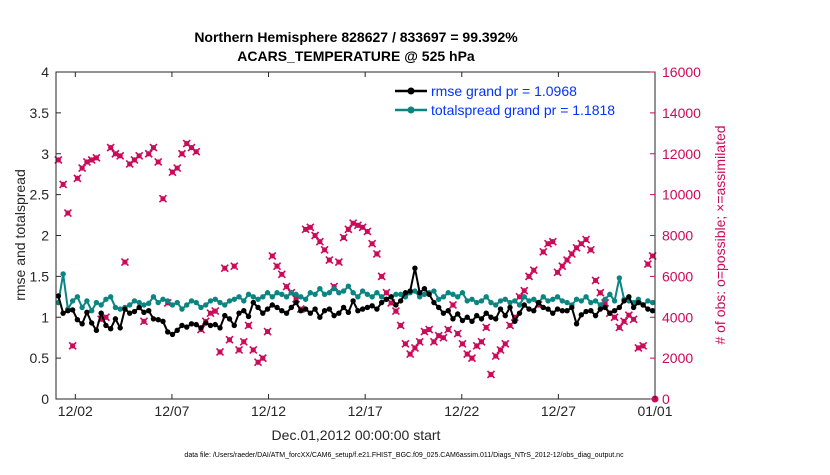  Describe the element at coordinates (720, 234) in the screenshot. I see `y-axis-label-right: # of obs: o=possible; ×=assimilated` at that location.